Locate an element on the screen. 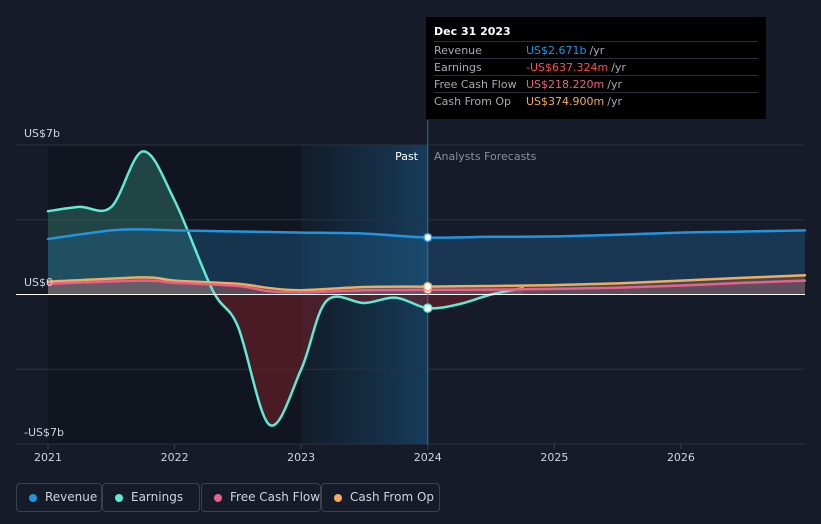 This screenshot has height=524, width=821. legend-item-cash-from-op: Cash From Op is located at coordinates (380, 497).